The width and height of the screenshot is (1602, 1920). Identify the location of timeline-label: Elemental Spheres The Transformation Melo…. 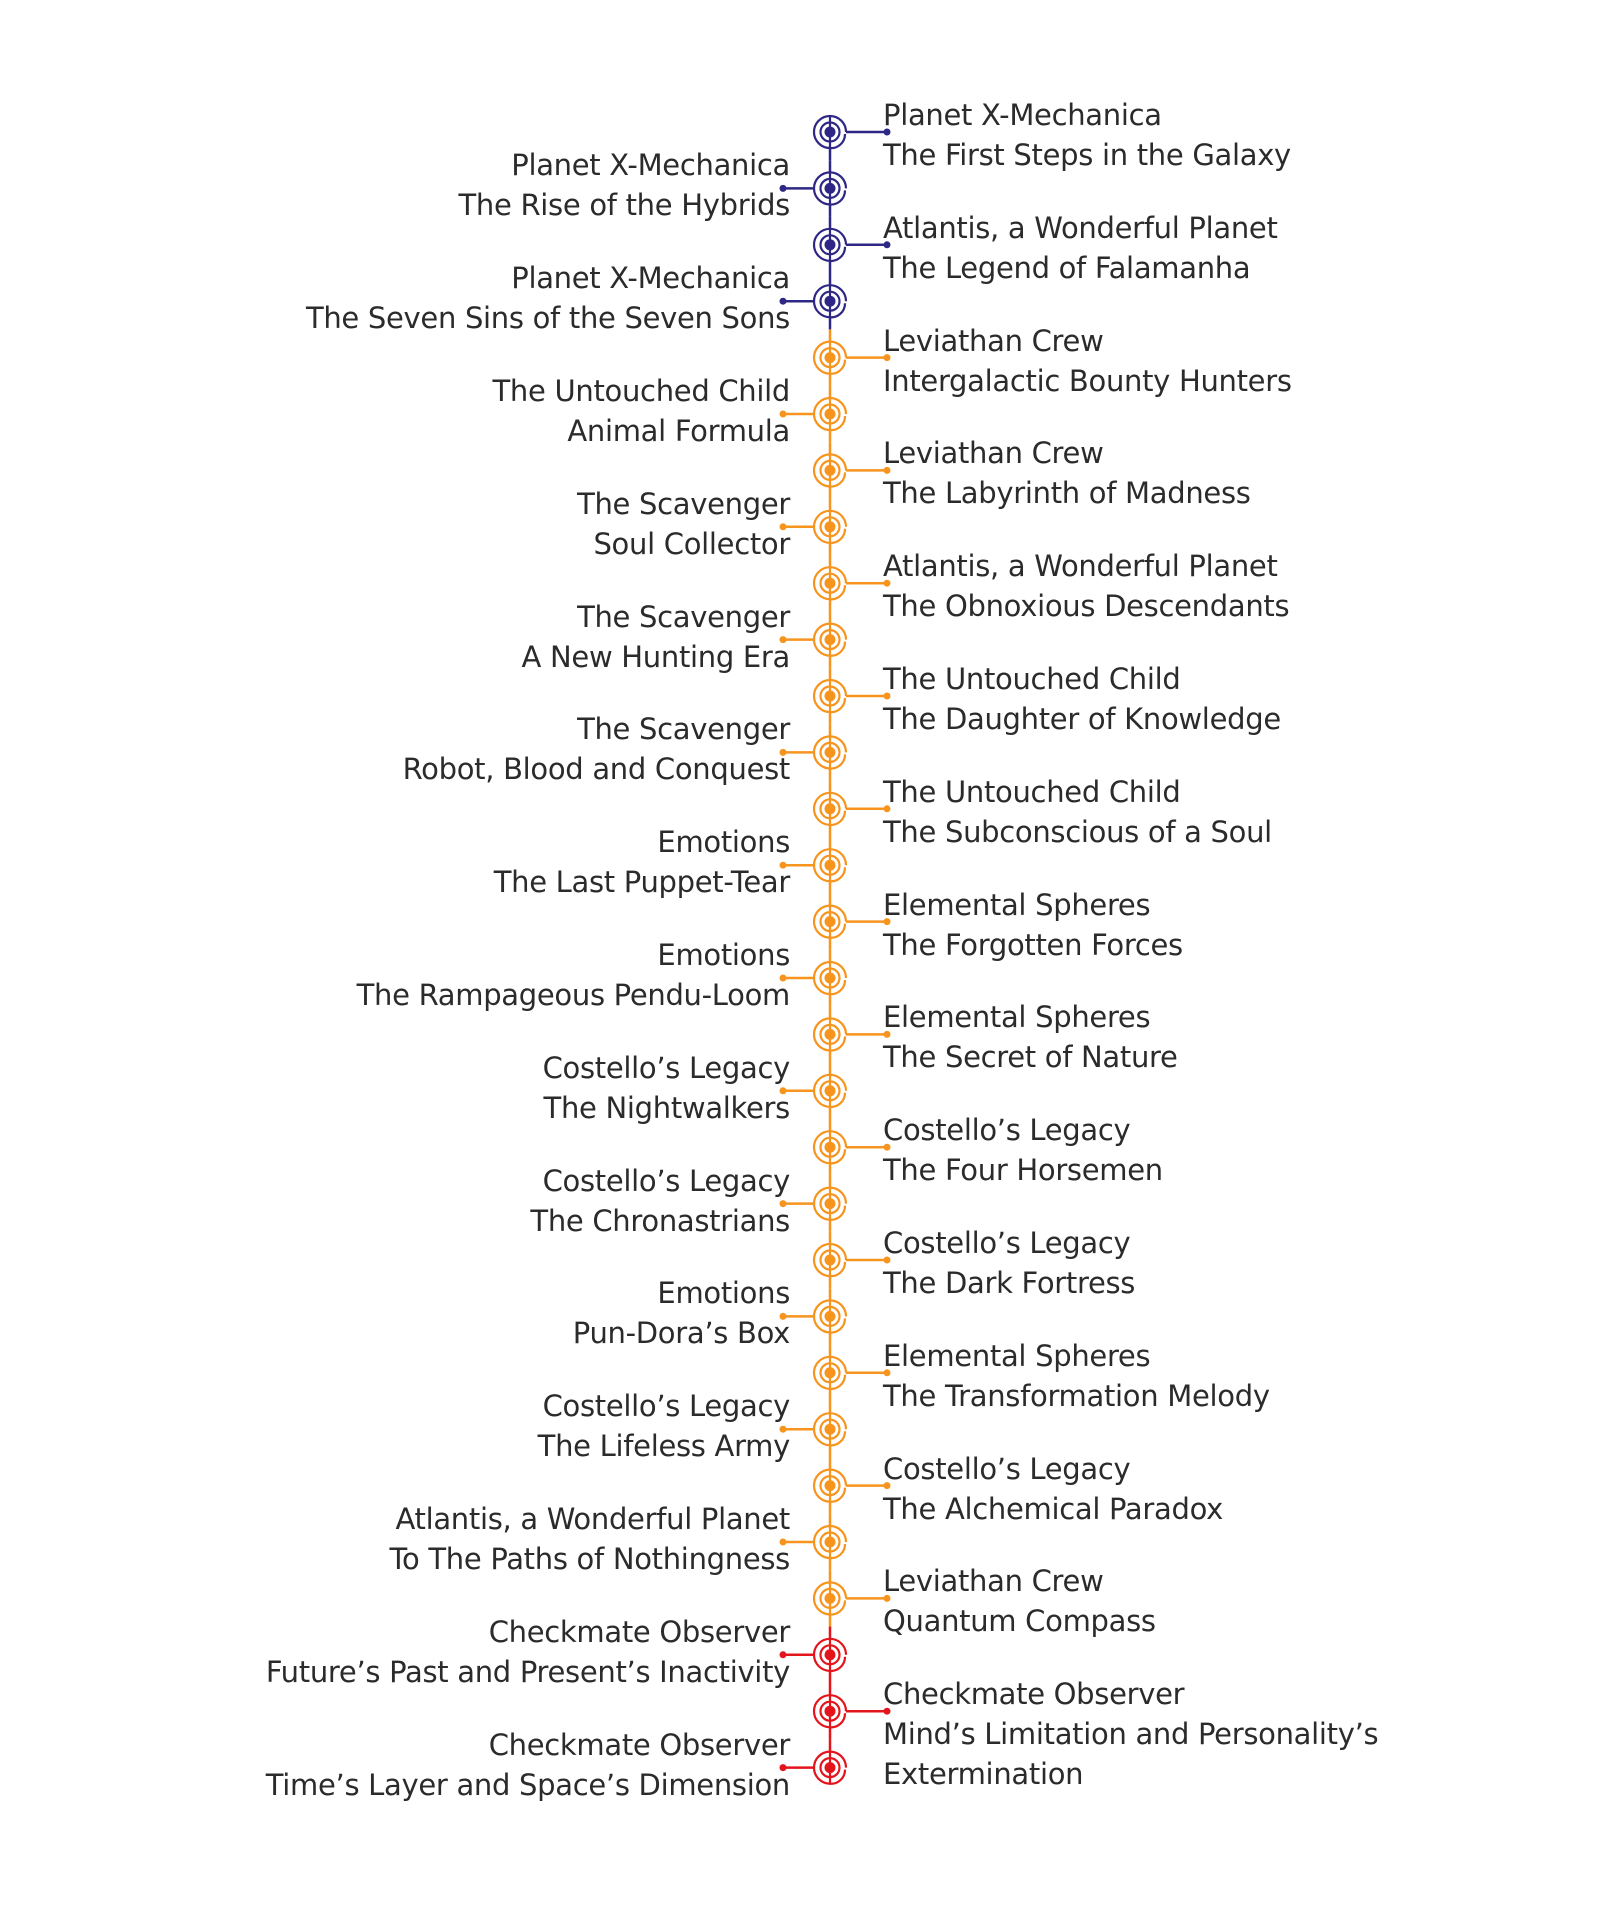
(1076, 1376).